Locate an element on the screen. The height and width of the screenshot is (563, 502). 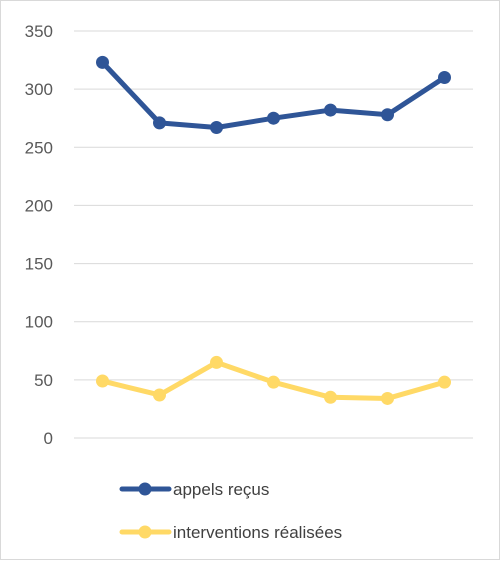
y-tick-label: 100 is located at coordinates (39, 322).